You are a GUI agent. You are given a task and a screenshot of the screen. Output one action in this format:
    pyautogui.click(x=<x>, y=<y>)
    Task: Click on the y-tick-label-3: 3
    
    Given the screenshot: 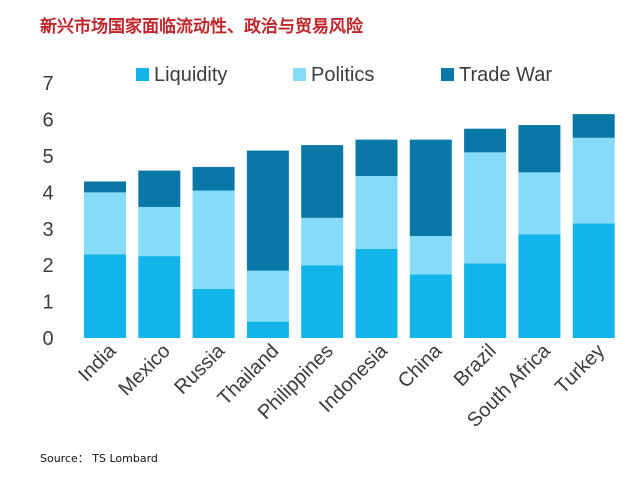 What is the action you would take?
    pyautogui.click(x=47, y=230)
    